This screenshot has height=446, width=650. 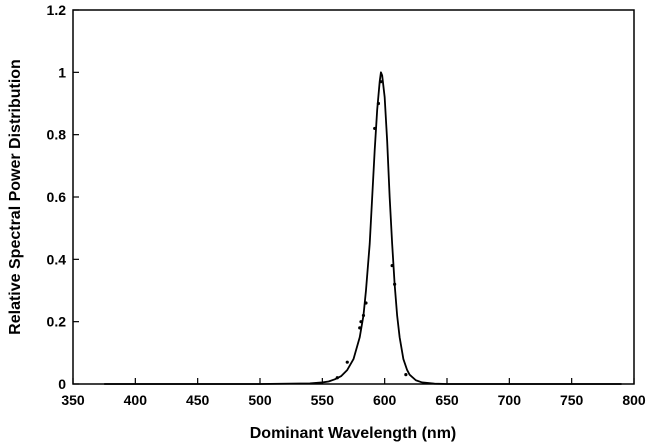 I want to click on x-tick-label: 550, so click(x=323, y=400).